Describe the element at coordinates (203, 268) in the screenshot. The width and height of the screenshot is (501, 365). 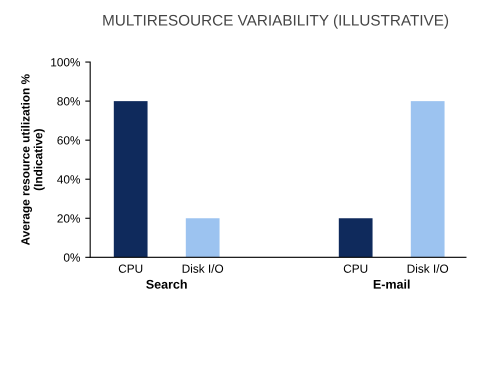
I see `text: Disk I/O` at that location.